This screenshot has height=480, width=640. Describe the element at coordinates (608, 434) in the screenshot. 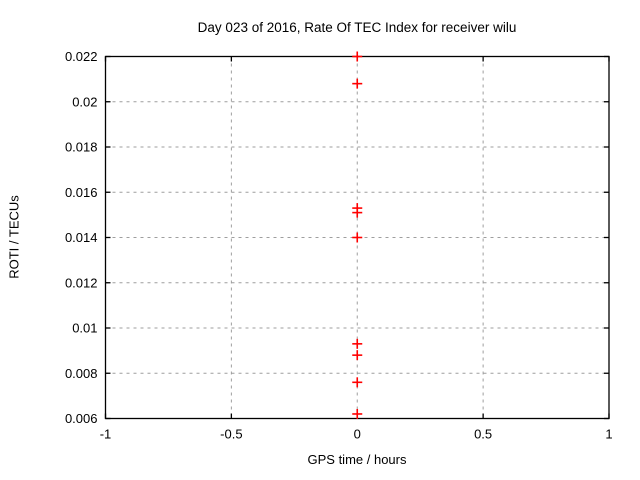

I see `x-tick-label: 1` at that location.